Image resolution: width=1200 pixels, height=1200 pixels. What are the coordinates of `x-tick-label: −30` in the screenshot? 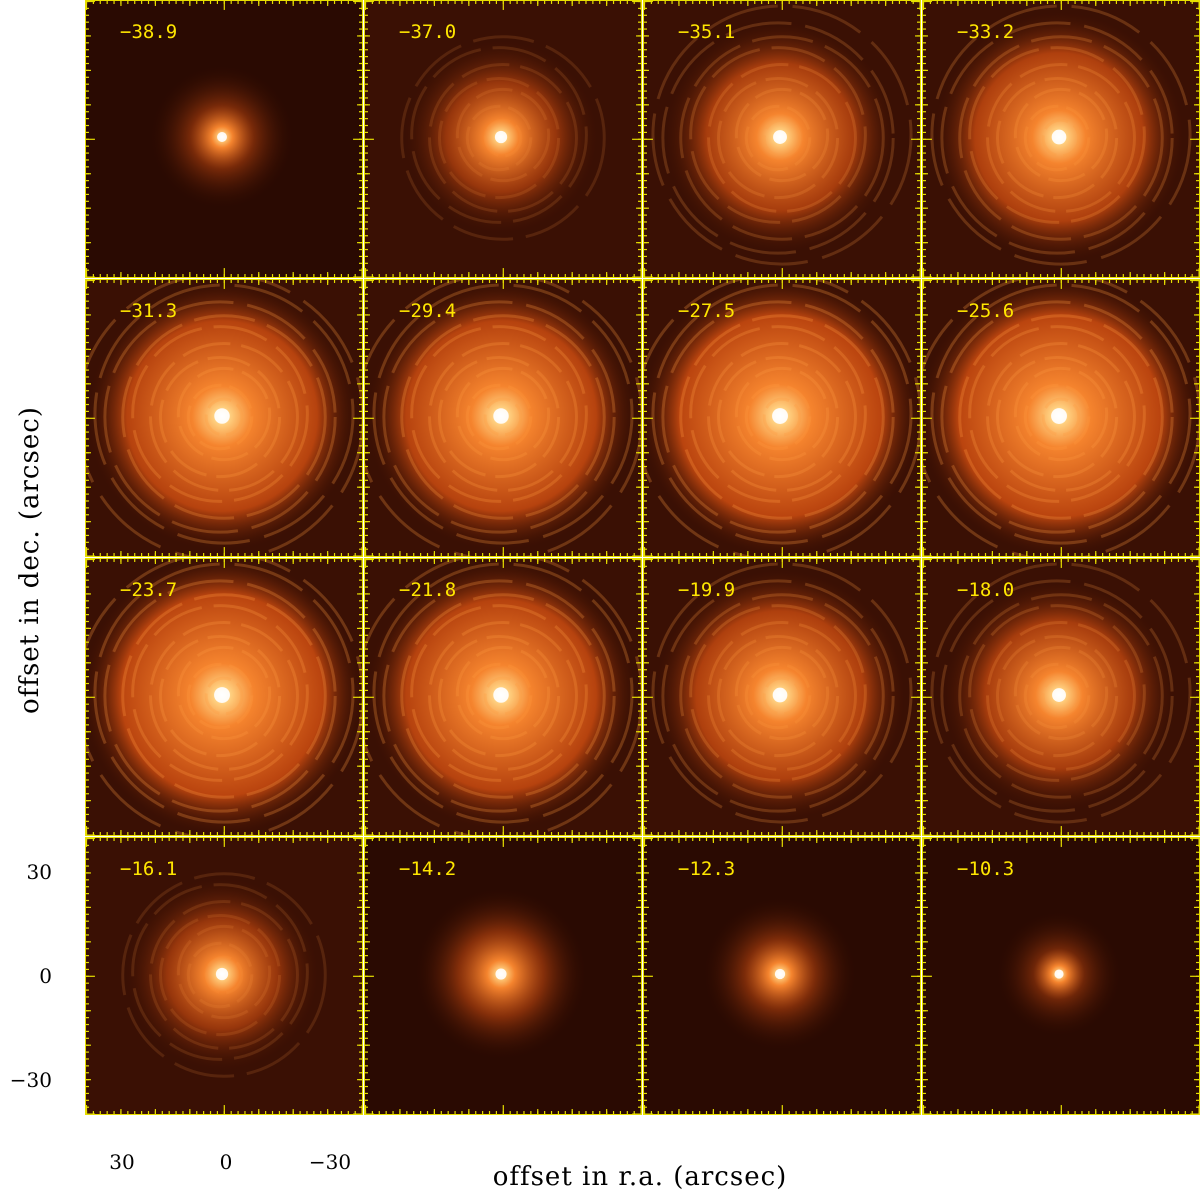 It's located at (330, 1162).